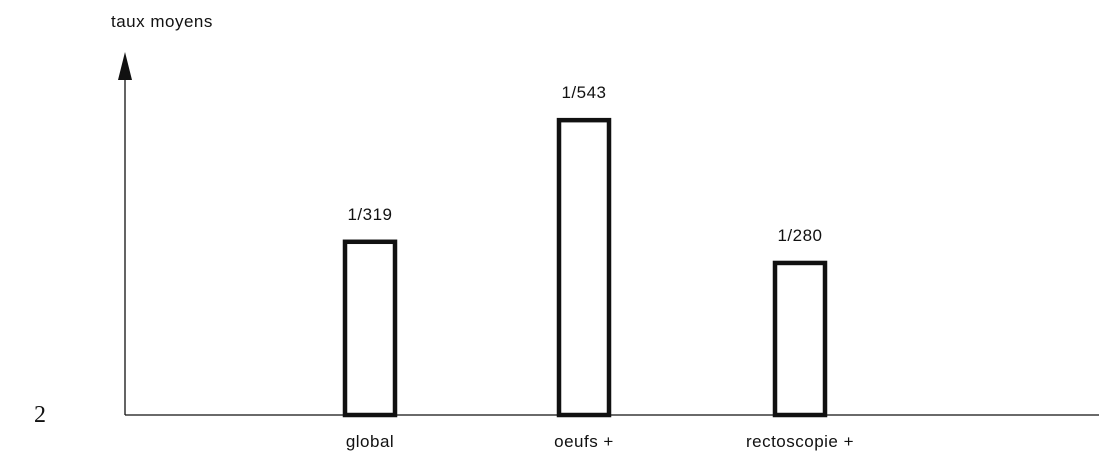  What do you see at coordinates (584, 441) in the screenshot?
I see `category-label-2: oeufs +` at bounding box center [584, 441].